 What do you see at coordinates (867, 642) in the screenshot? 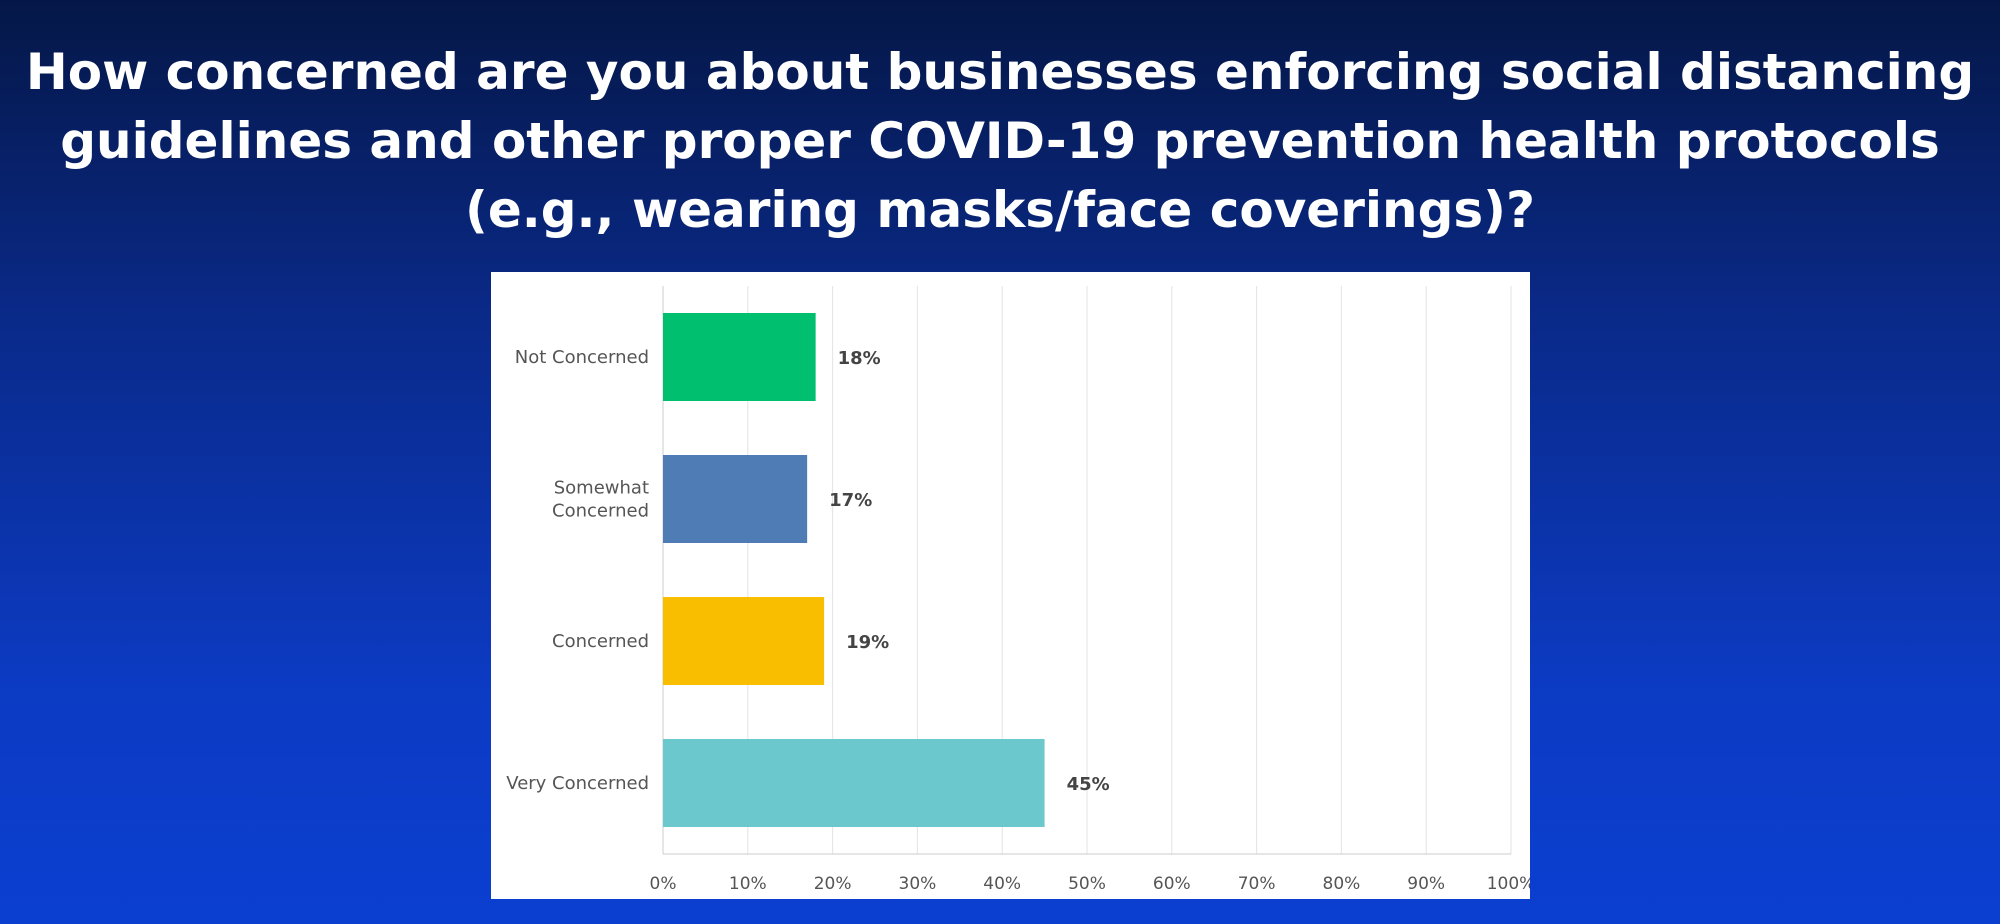
I see `value-label: 19%` at bounding box center [867, 642].